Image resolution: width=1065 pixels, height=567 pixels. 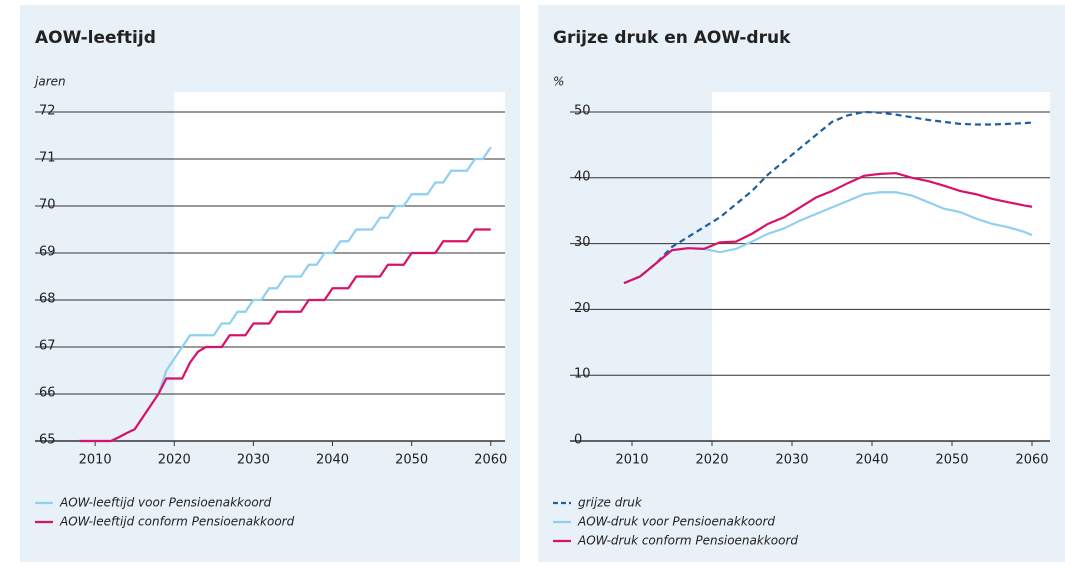 I want to click on y-tick-label: 30, so click(x=582, y=242).